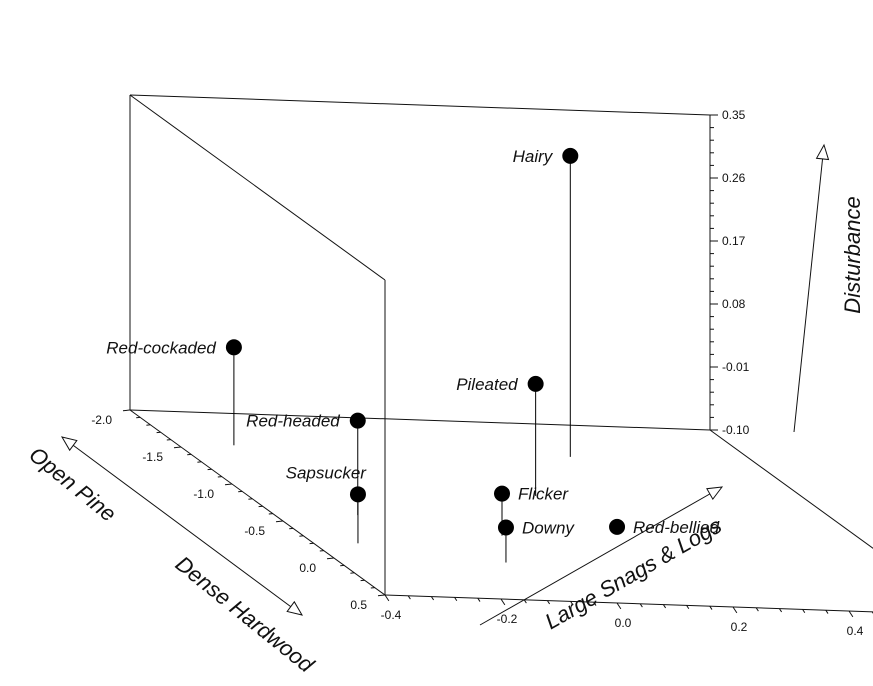 The width and height of the screenshot is (873, 686). Describe the element at coordinates (734, 304) in the screenshot. I see `z-tick-label: 0.08` at that location.